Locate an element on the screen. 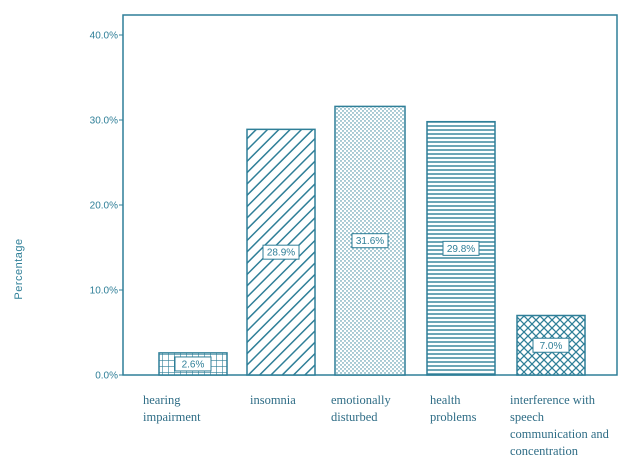  x-category-line: concentration is located at coordinates (544, 451).